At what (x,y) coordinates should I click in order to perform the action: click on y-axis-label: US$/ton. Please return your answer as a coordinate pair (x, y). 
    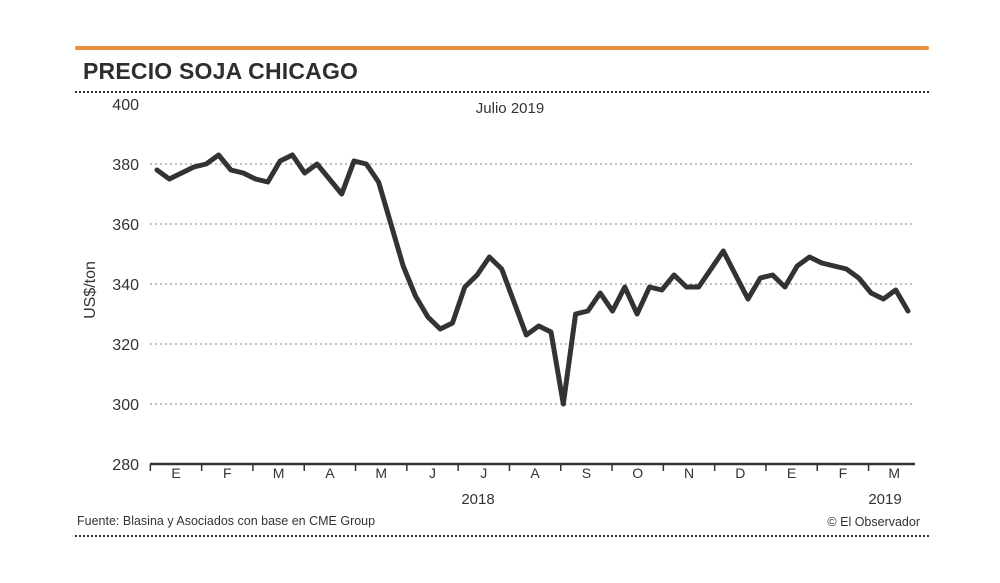
    Looking at the image, I should click on (90, 290).